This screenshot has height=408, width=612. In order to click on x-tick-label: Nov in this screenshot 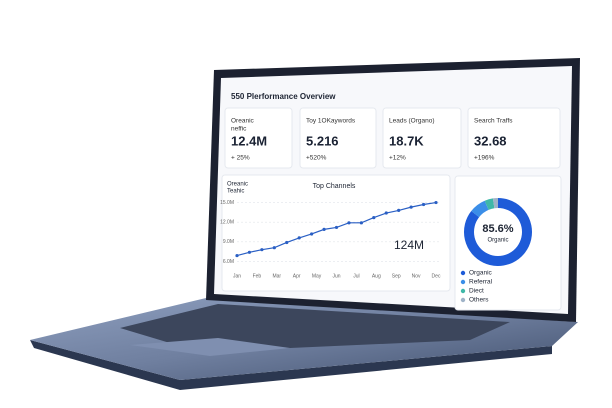, I will do `click(416, 276)`.